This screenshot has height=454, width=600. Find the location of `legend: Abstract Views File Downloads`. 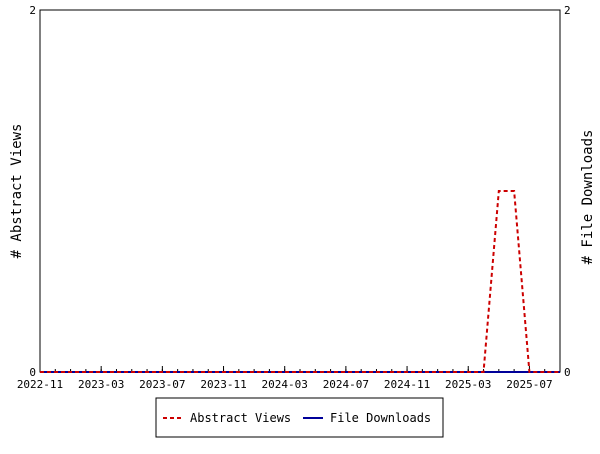

legend: Abstract Views File Downloads is located at coordinates (299, 417).